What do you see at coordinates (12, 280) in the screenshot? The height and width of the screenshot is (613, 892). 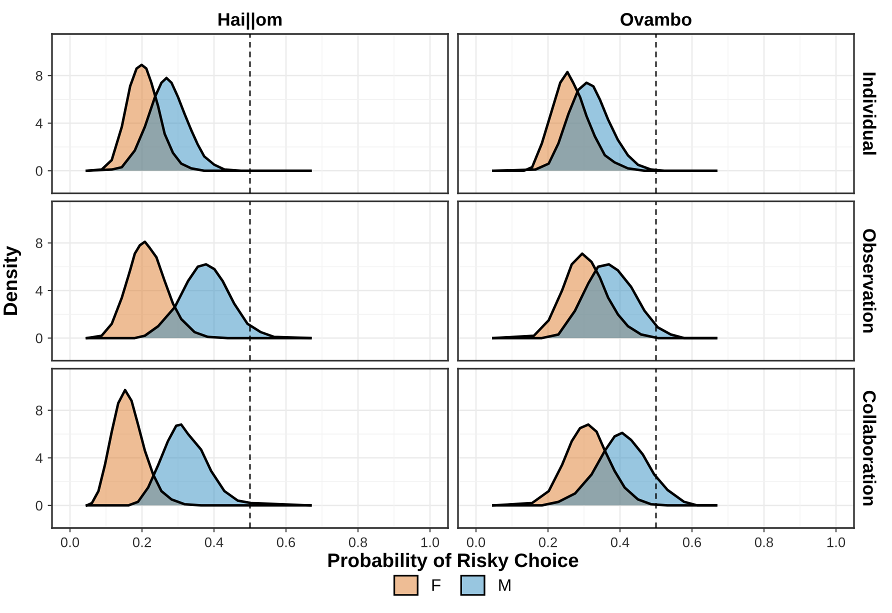 I see `y-axis-title: Density` at bounding box center [12, 280].